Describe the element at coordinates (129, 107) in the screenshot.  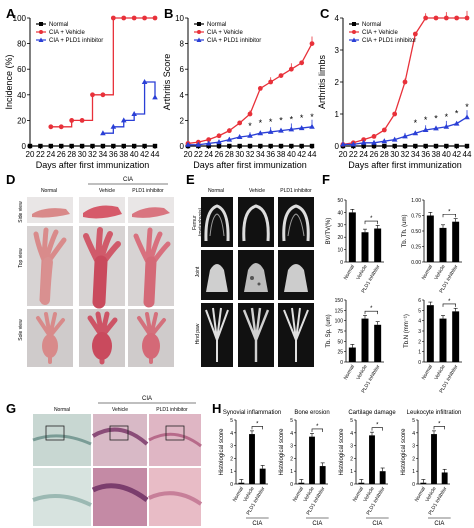
I see `series-line` at that location.